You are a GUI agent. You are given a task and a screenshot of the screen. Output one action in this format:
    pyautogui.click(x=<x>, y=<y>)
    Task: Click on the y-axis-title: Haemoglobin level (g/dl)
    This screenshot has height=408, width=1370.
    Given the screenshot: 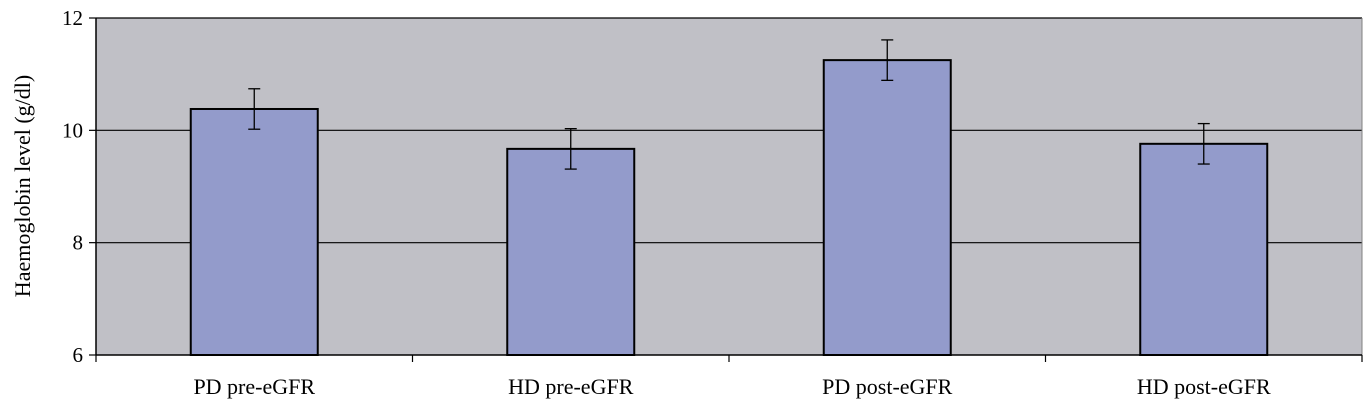 What is the action you would take?
    pyautogui.click(x=22, y=186)
    